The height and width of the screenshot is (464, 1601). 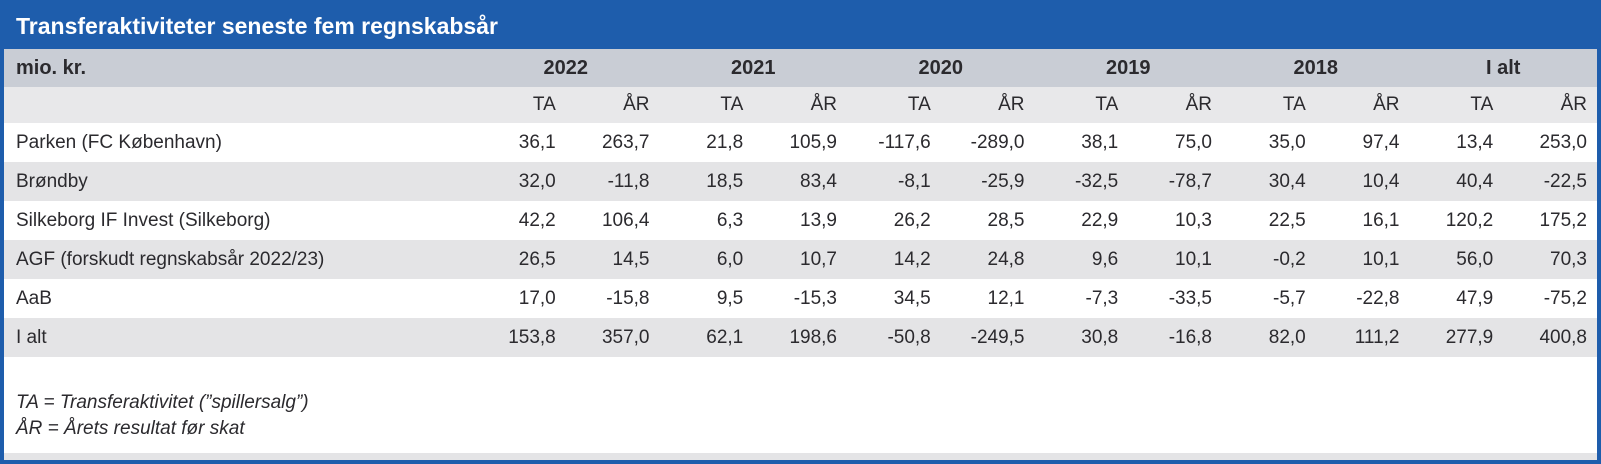 What do you see at coordinates (1287, 142) in the screenshot?
I see `cell-value: 35,0` at bounding box center [1287, 142].